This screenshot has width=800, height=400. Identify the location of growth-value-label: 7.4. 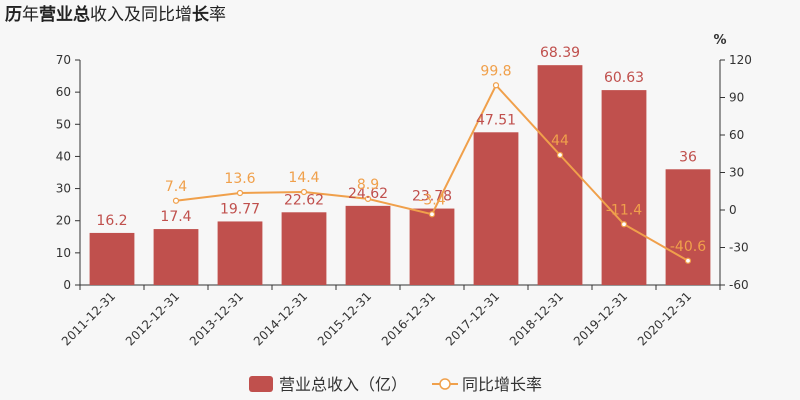
(176, 187).